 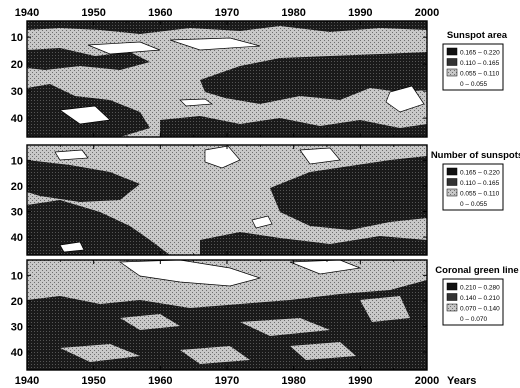 I want to click on legend-label: 0 – 0.070, so click(x=473, y=319).